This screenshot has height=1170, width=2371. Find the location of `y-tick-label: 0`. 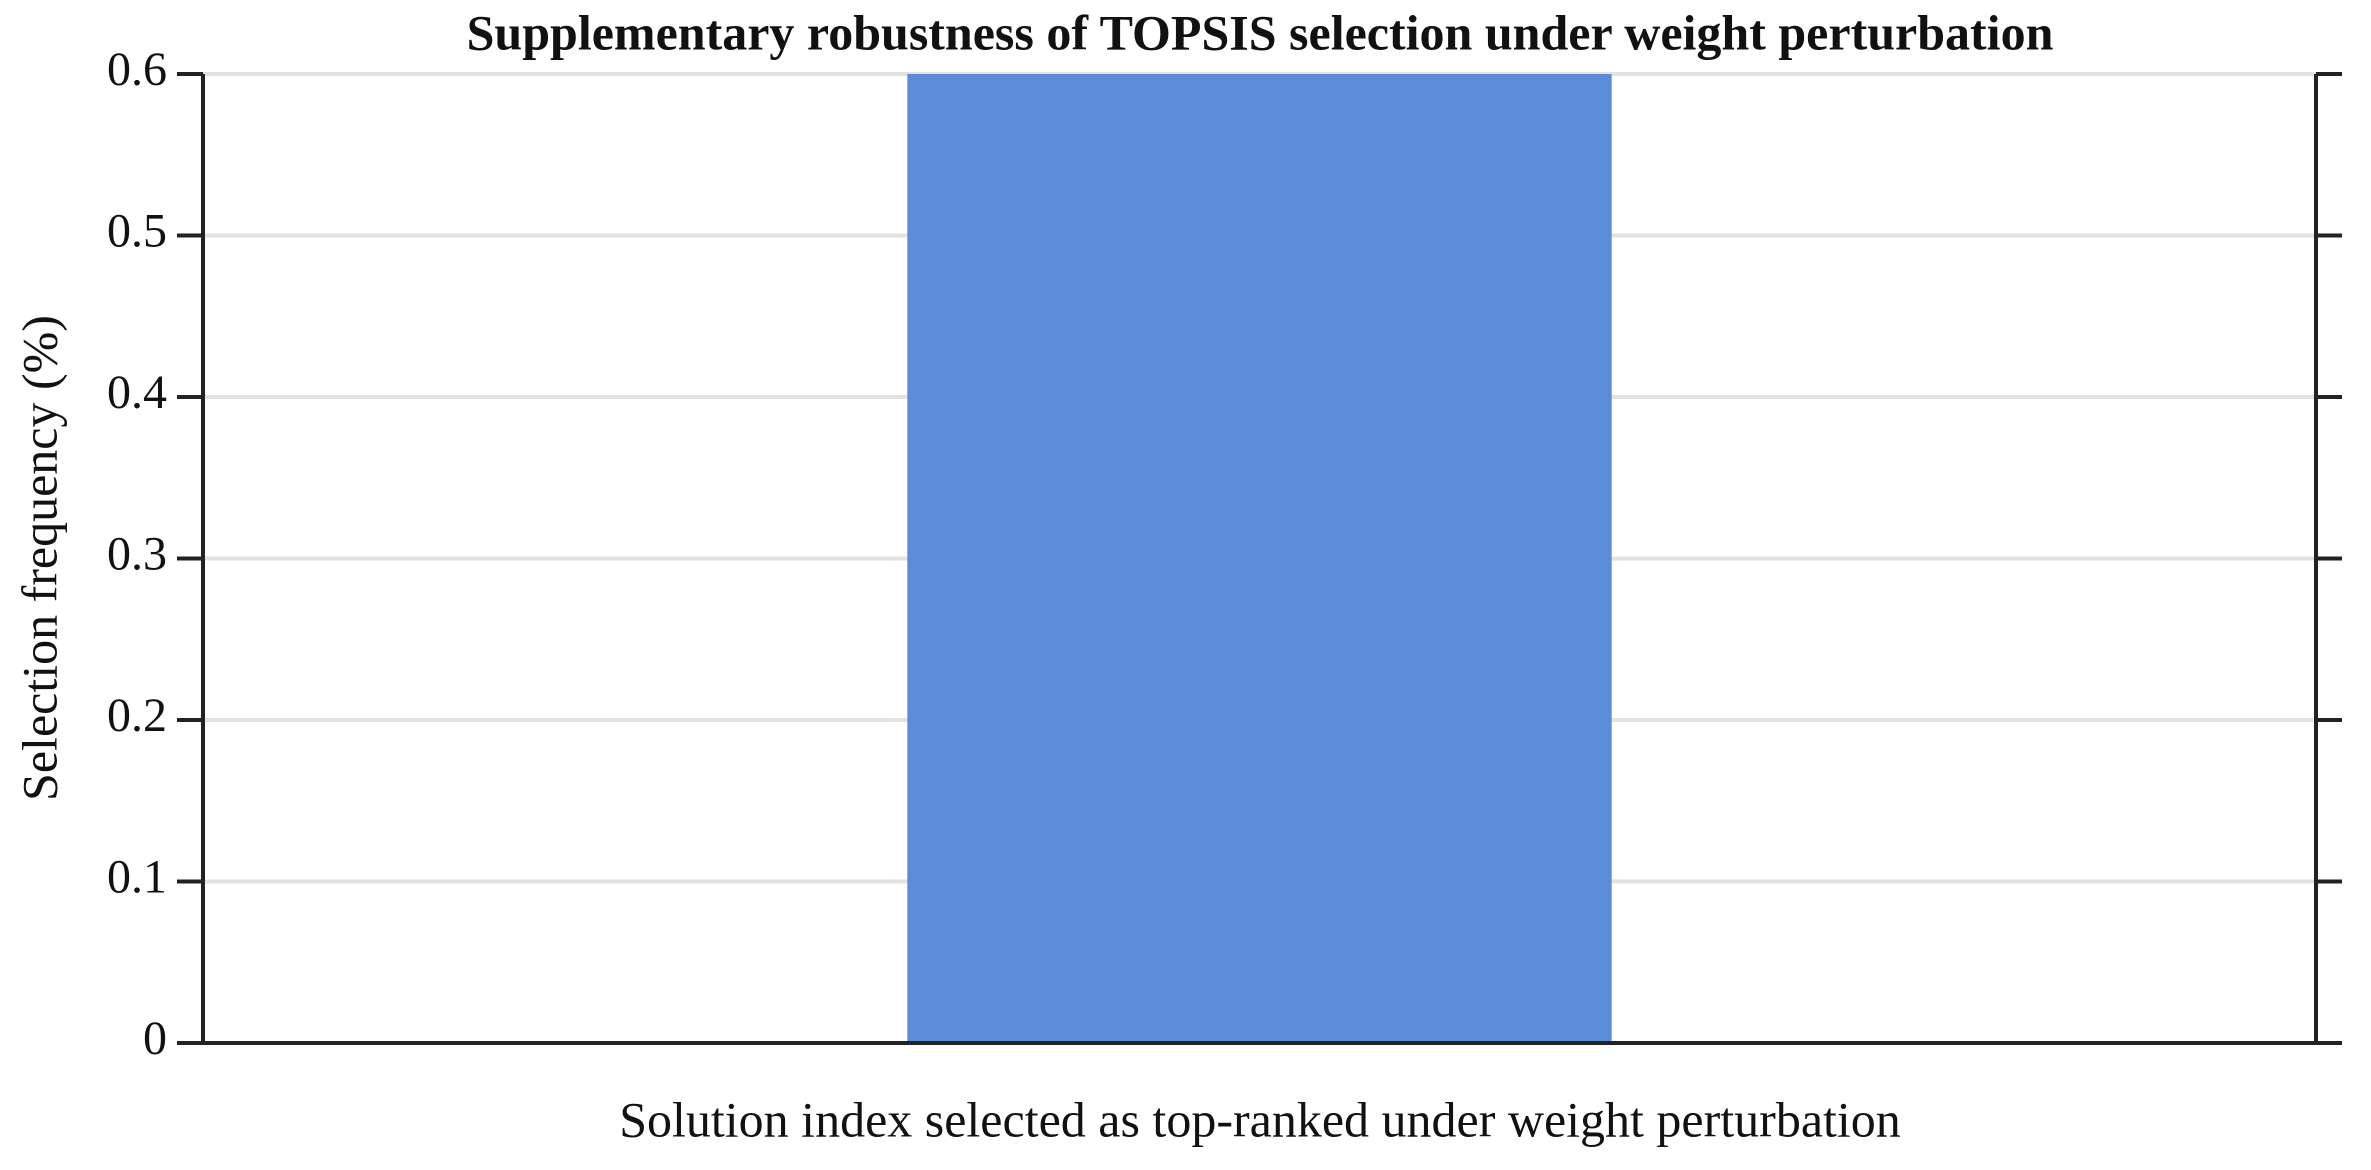

y-tick-label: 0 is located at coordinates (155, 1038).